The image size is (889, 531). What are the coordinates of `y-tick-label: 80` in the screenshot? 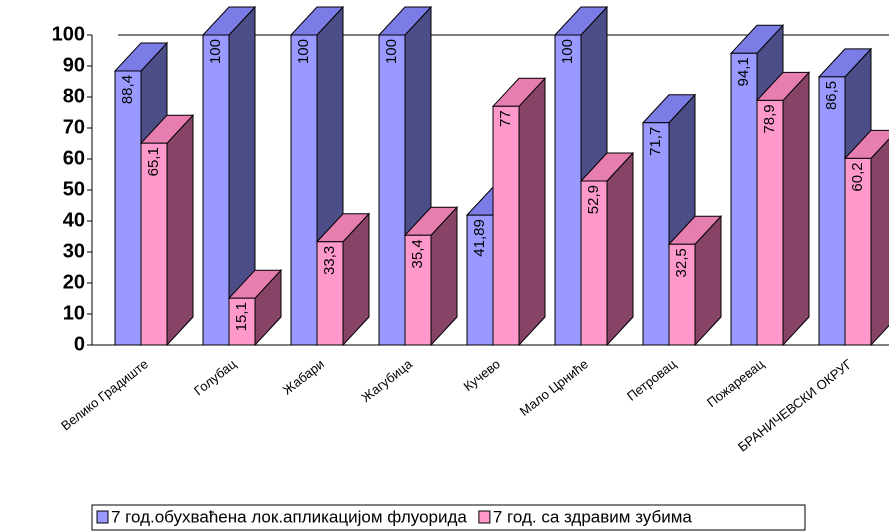 It's located at (74, 96).